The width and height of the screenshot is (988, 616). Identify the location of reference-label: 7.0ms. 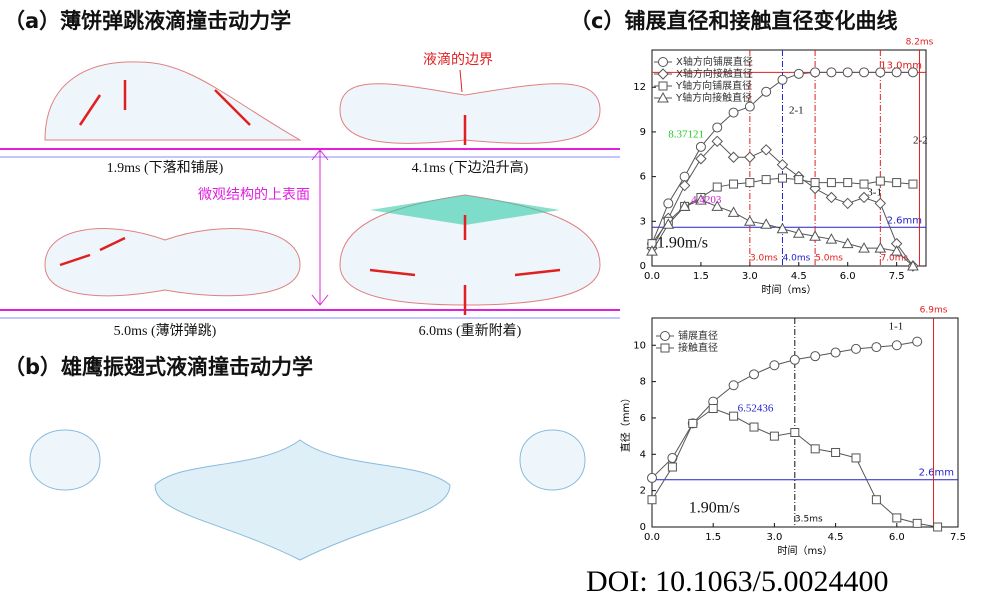
(894, 259).